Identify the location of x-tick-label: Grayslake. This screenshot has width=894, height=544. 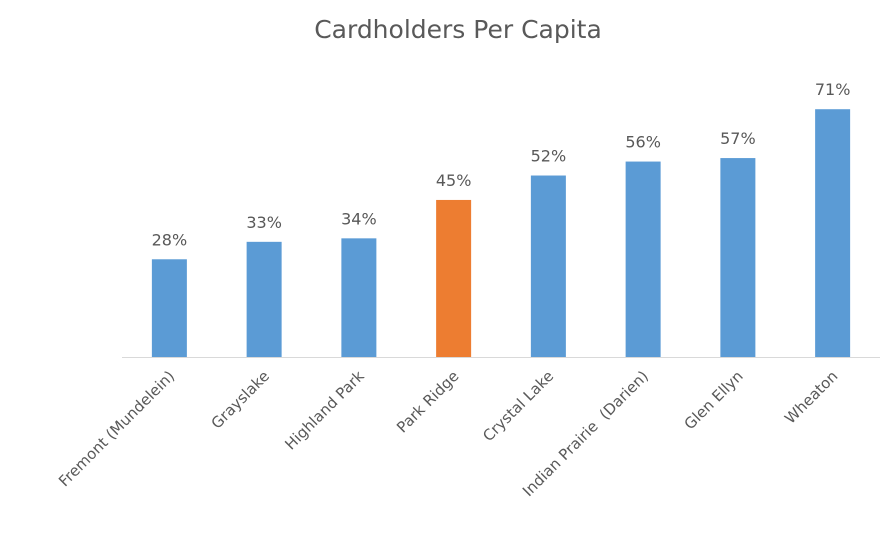
(240, 399).